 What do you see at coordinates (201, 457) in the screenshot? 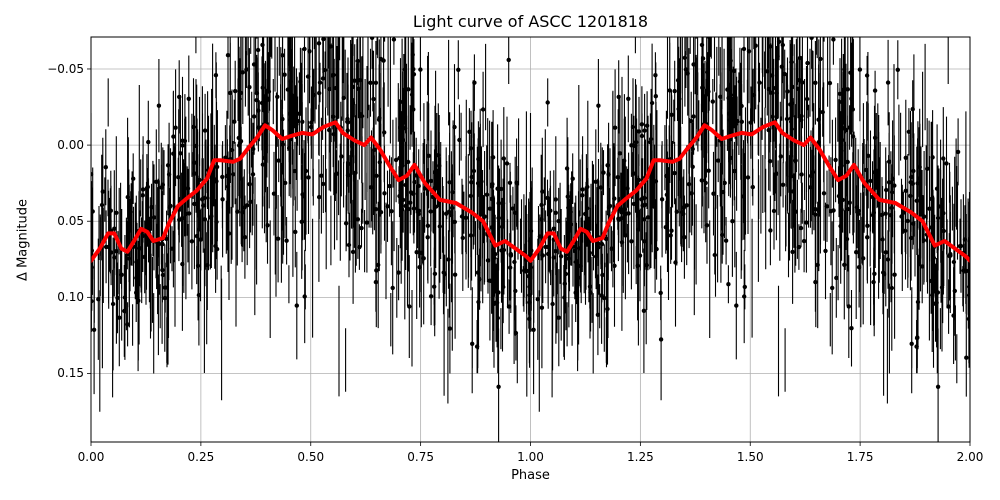
I see `x-tick-label: 0.25` at bounding box center [201, 457].